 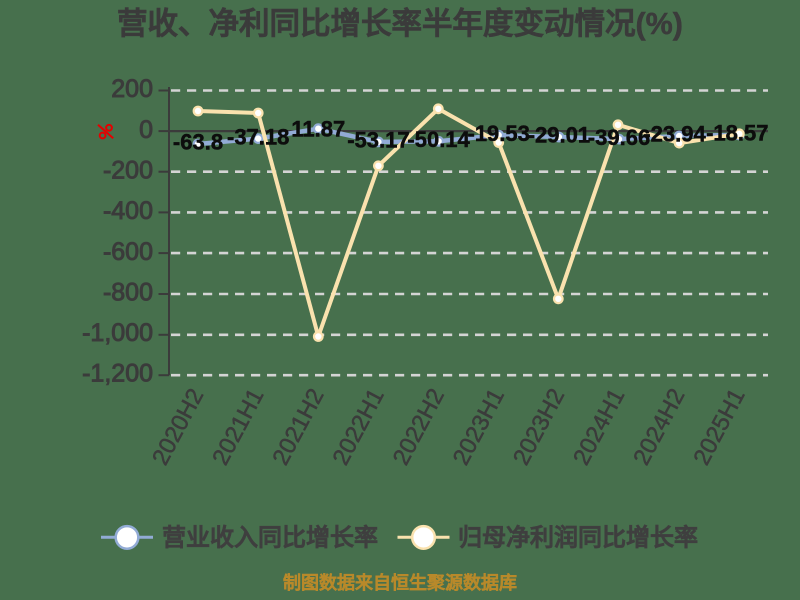 I want to click on svg-text: 营业收入同比增长率, so click(x=270, y=538).